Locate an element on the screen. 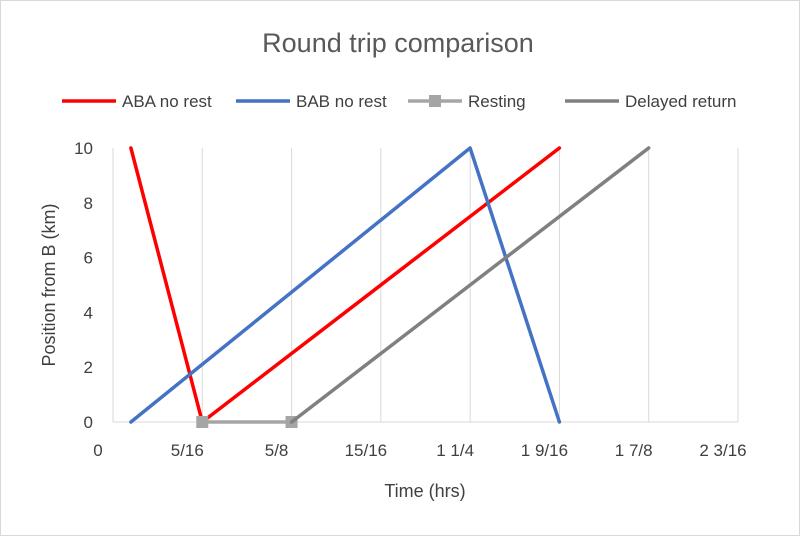  y-tick-label-5: 10 is located at coordinates (83, 148).